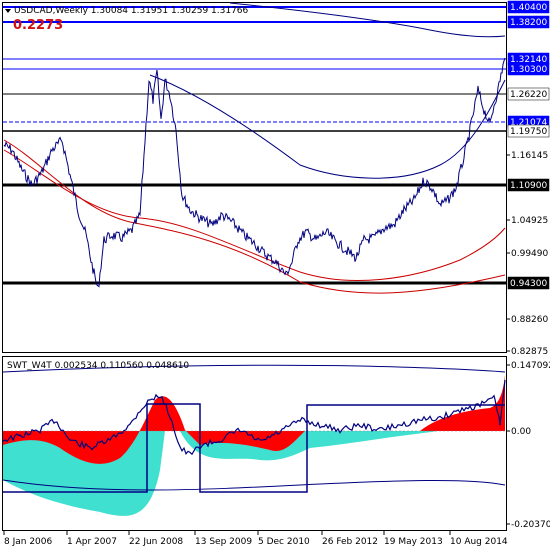 This screenshot has height=550, width=550. I want to click on indicator-tick-label: 0.00, so click(521, 432).